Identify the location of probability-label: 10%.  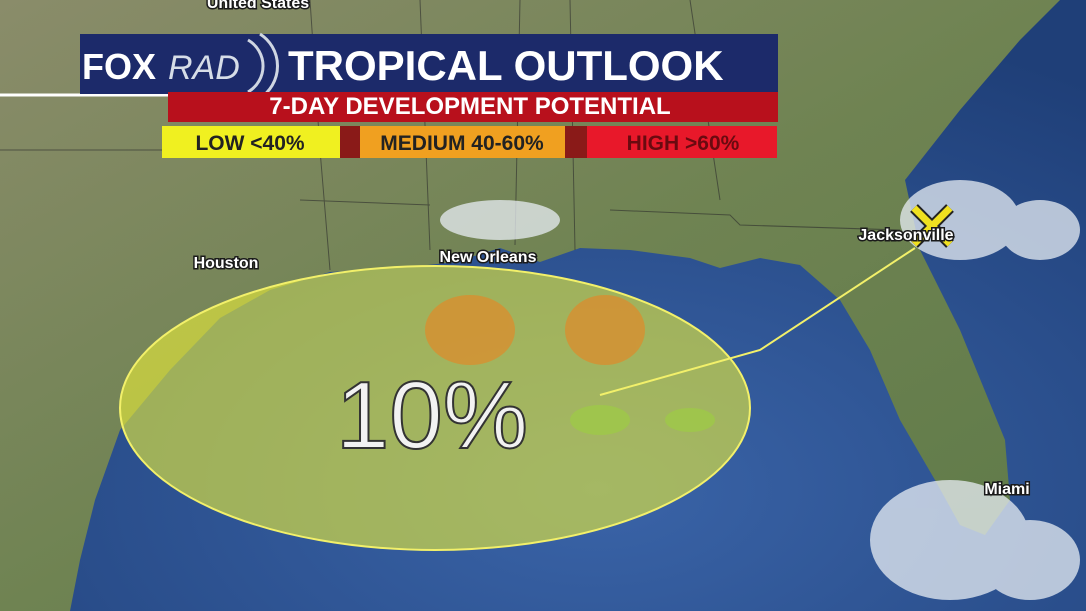
(432, 415).